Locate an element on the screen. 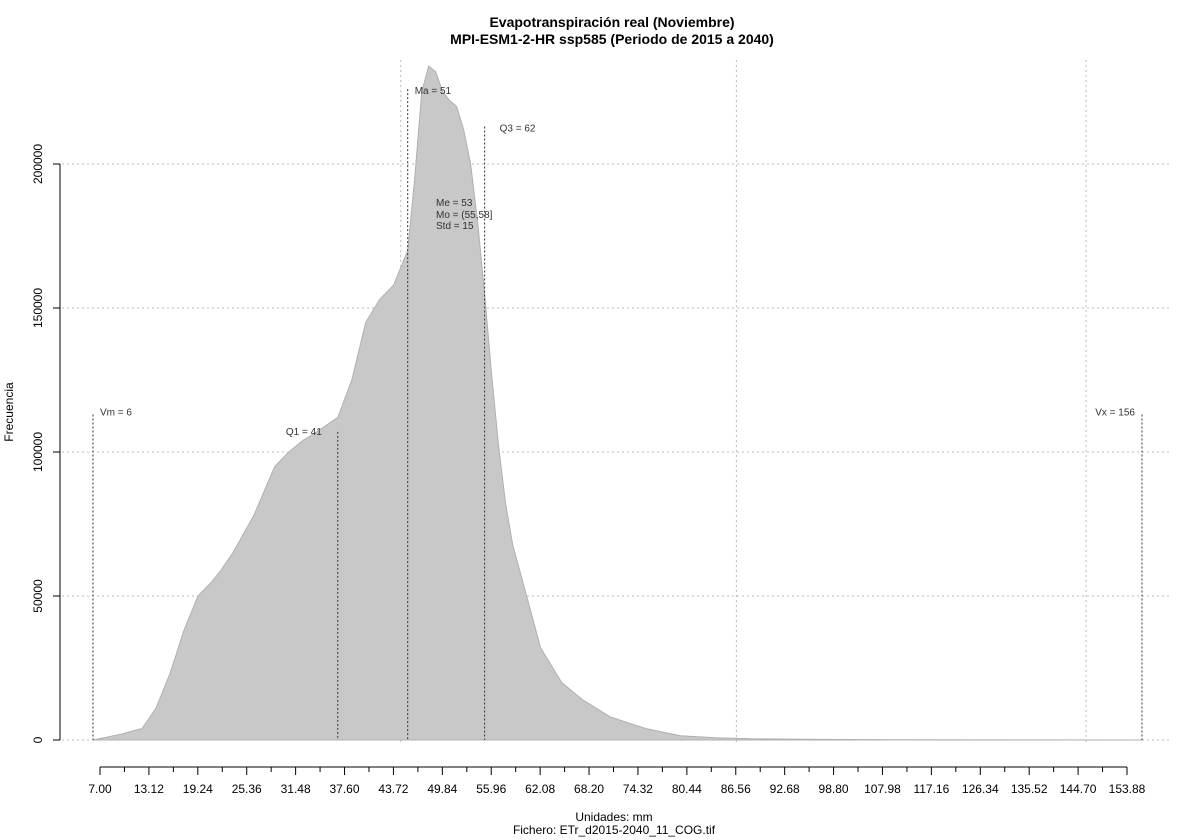  x-tick-label: 80.44 is located at coordinates (687, 789).